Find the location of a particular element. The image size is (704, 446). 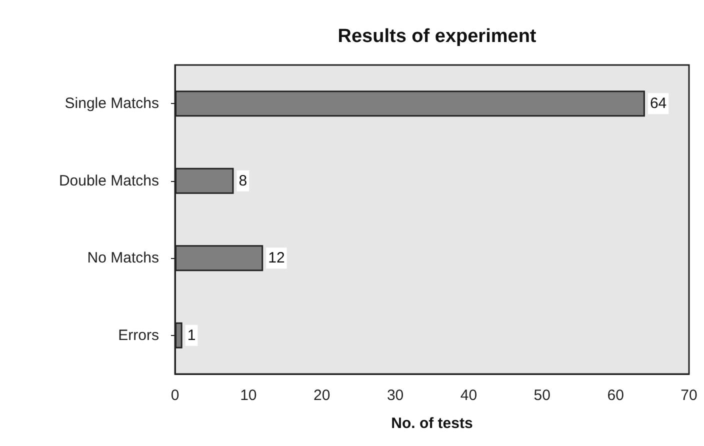

y-tick-label: Errors is located at coordinates (138, 335).